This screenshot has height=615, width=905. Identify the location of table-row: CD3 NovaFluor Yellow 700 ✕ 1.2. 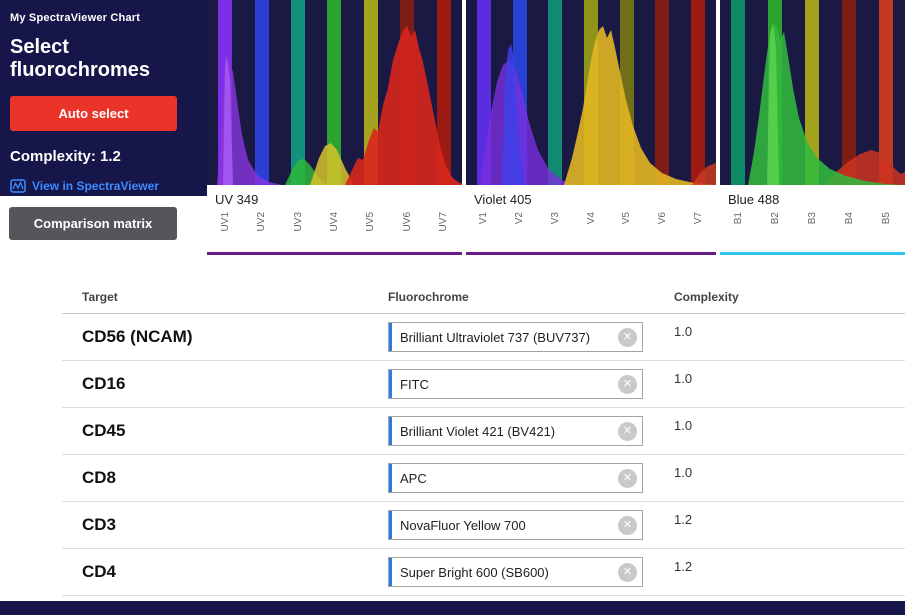
(483, 525).